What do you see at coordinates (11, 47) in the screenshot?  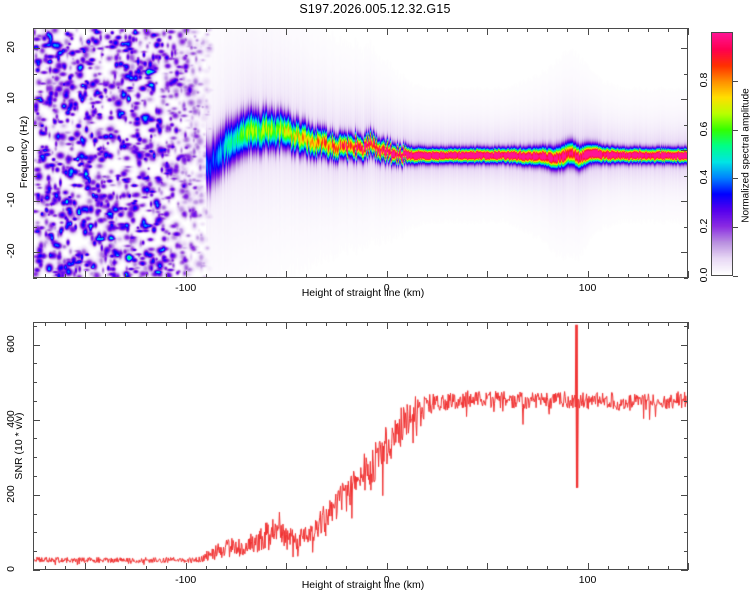 I see `y-tick-label: 20` at bounding box center [11, 47].